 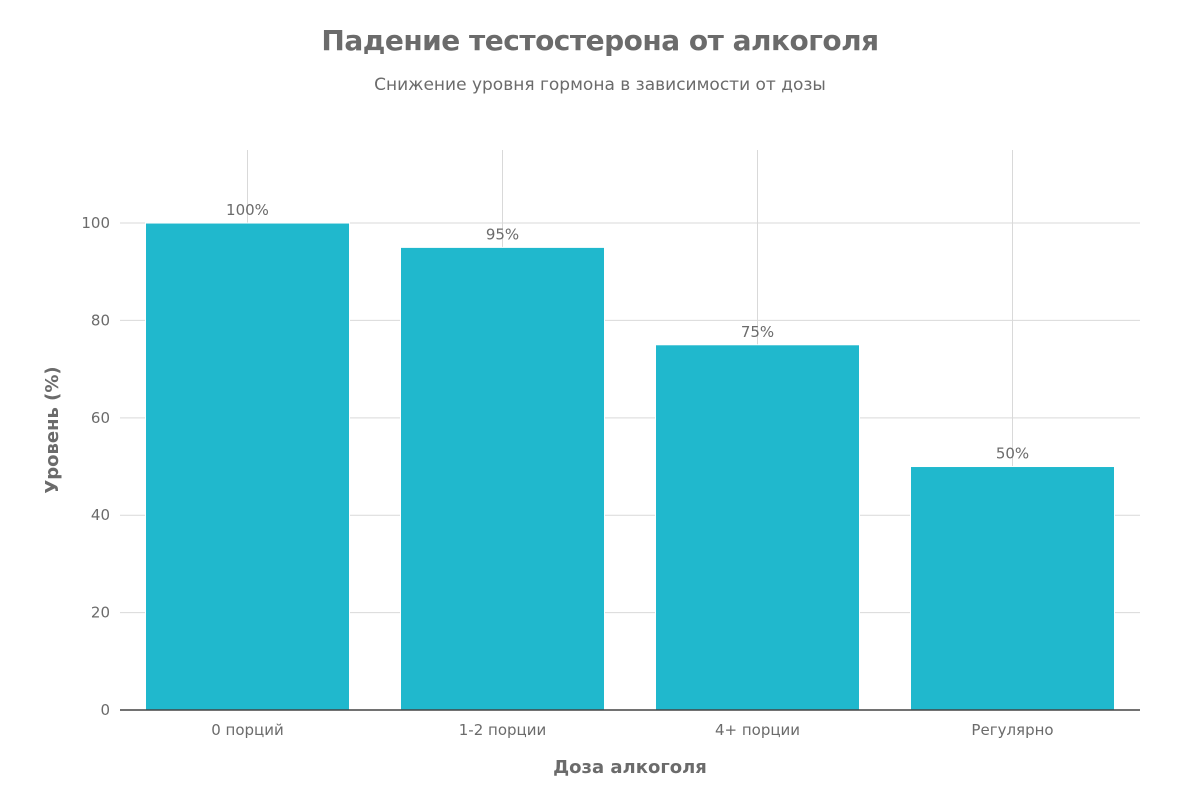 What do you see at coordinates (95, 223) in the screenshot?
I see `y-tick-label: 100` at bounding box center [95, 223].